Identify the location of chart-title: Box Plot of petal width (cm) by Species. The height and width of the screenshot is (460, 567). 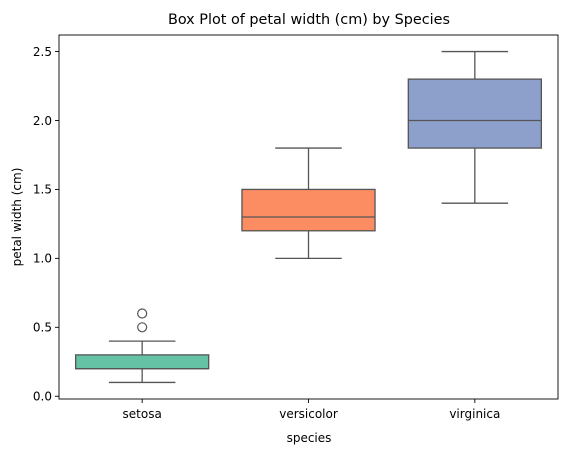
(309, 20).